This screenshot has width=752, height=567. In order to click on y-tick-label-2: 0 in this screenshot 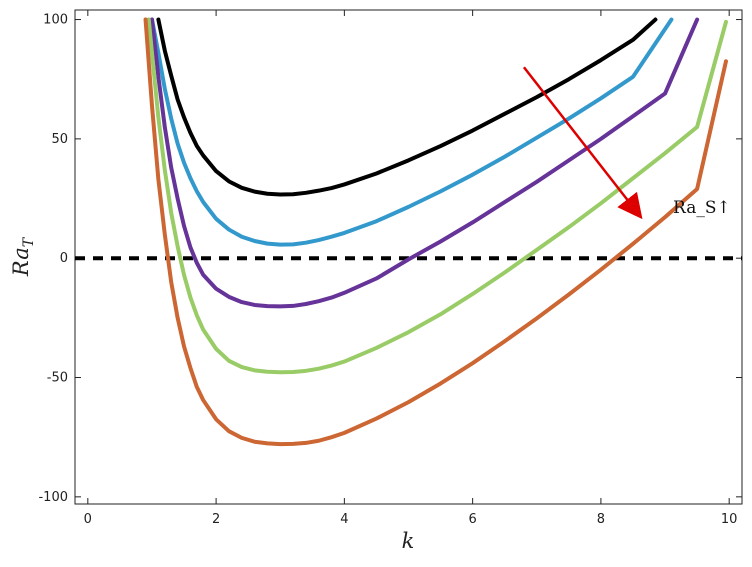, I will do `click(64, 258)`.